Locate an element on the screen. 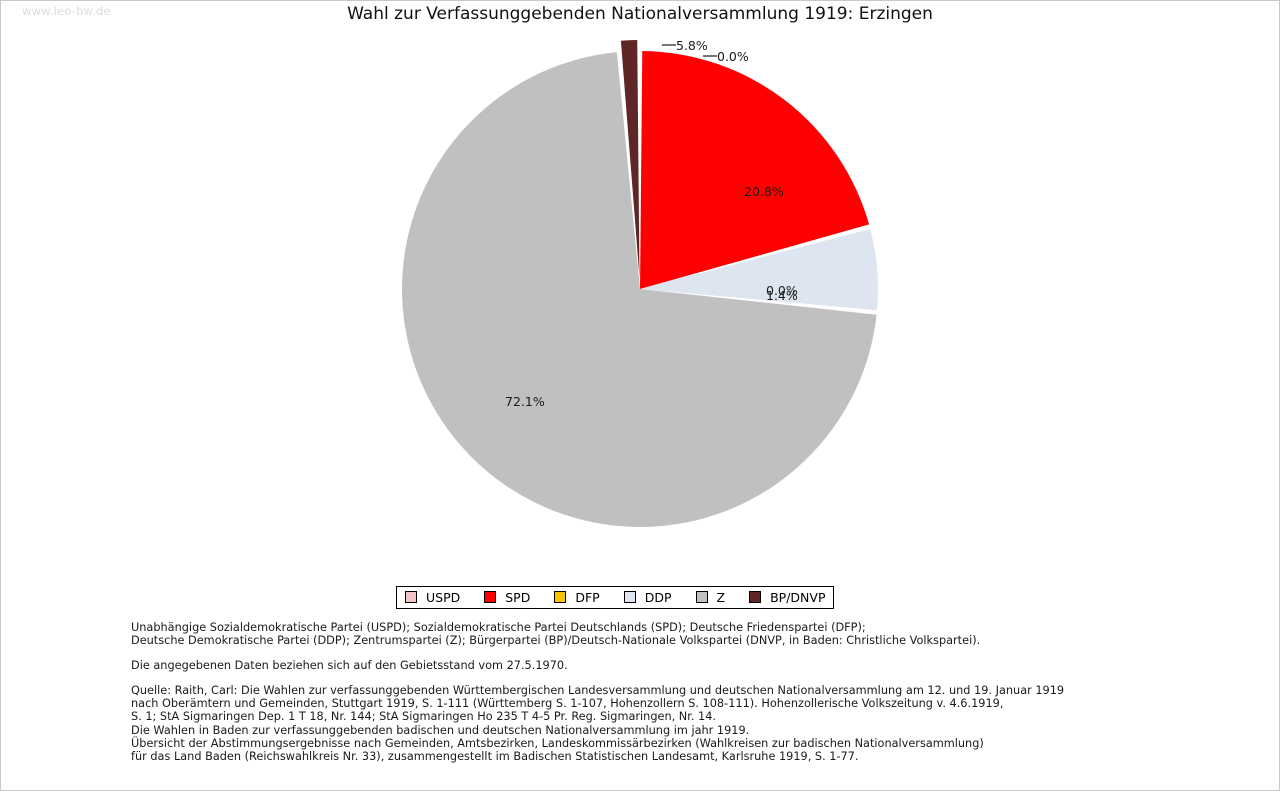 This screenshot has width=1280, height=791. pie-leader-lines is located at coordinates (689, 50).